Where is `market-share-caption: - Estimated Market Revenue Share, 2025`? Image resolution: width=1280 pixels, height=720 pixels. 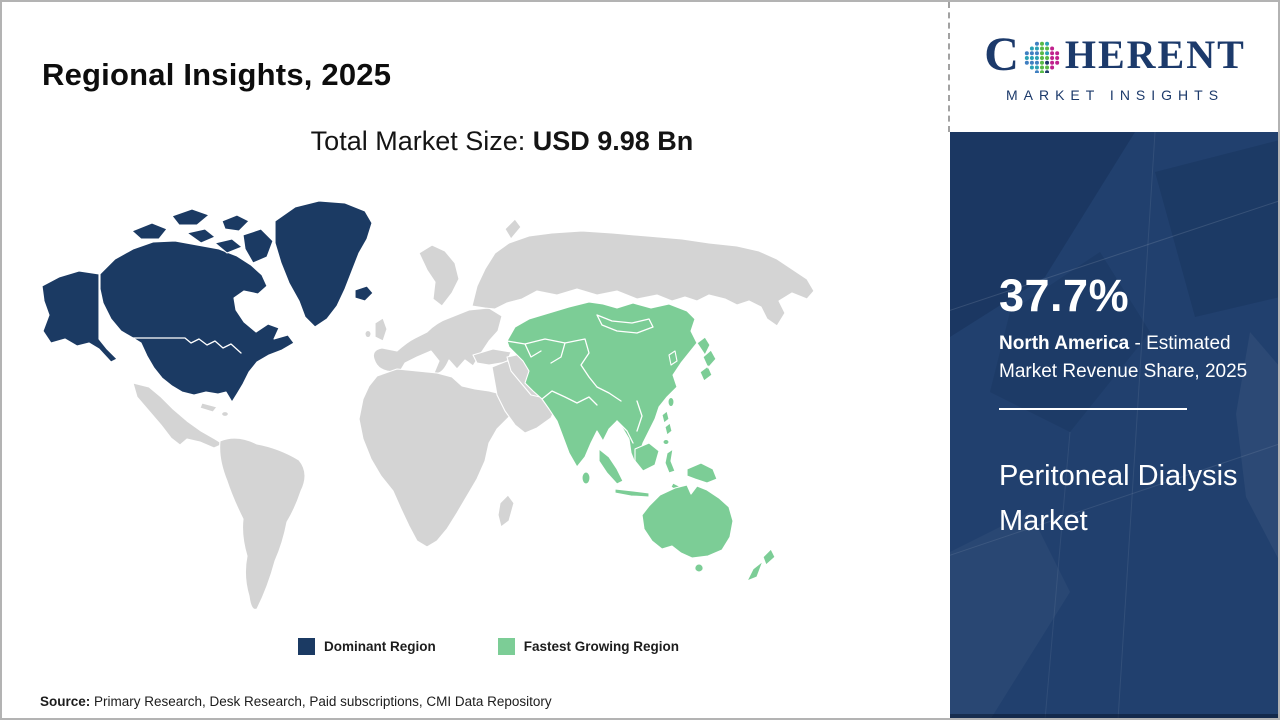
market-share-caption: - Estimated Market Revenue Share, 2025 is located at coordinates (1123, 357).